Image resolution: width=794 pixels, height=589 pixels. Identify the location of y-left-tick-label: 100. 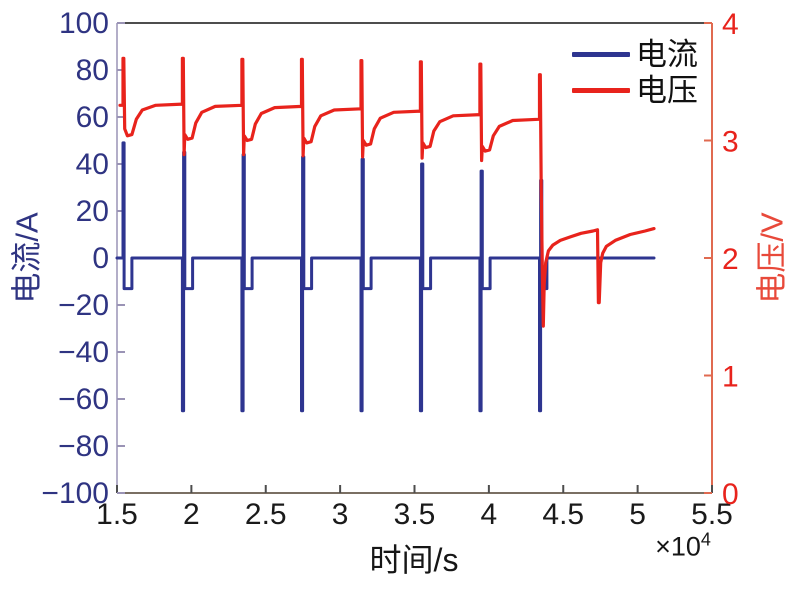
(84, 23).